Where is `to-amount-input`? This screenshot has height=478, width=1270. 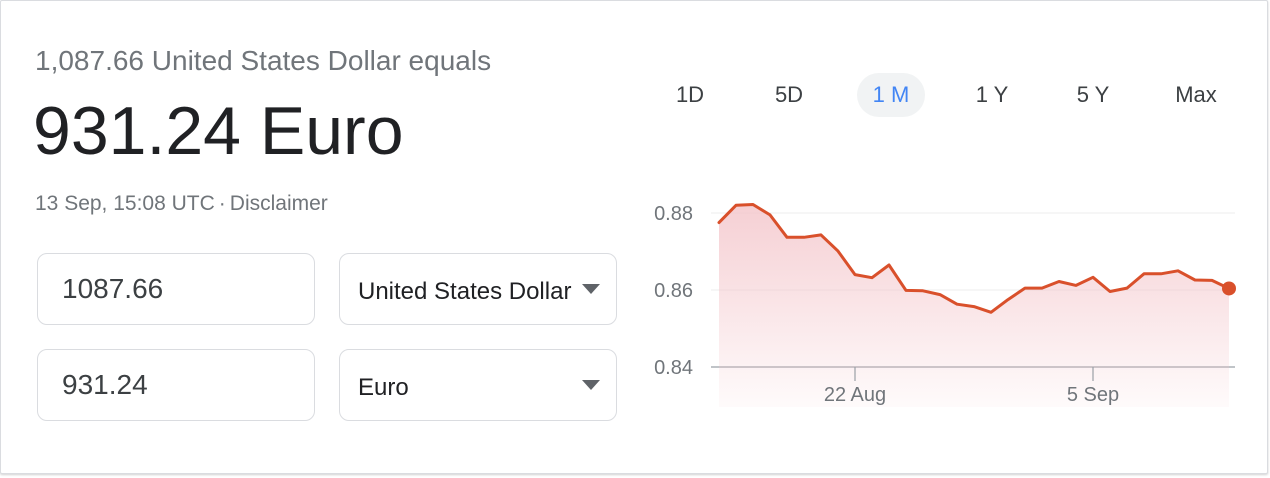 to-amount-input is located at coordinates (177, 385).